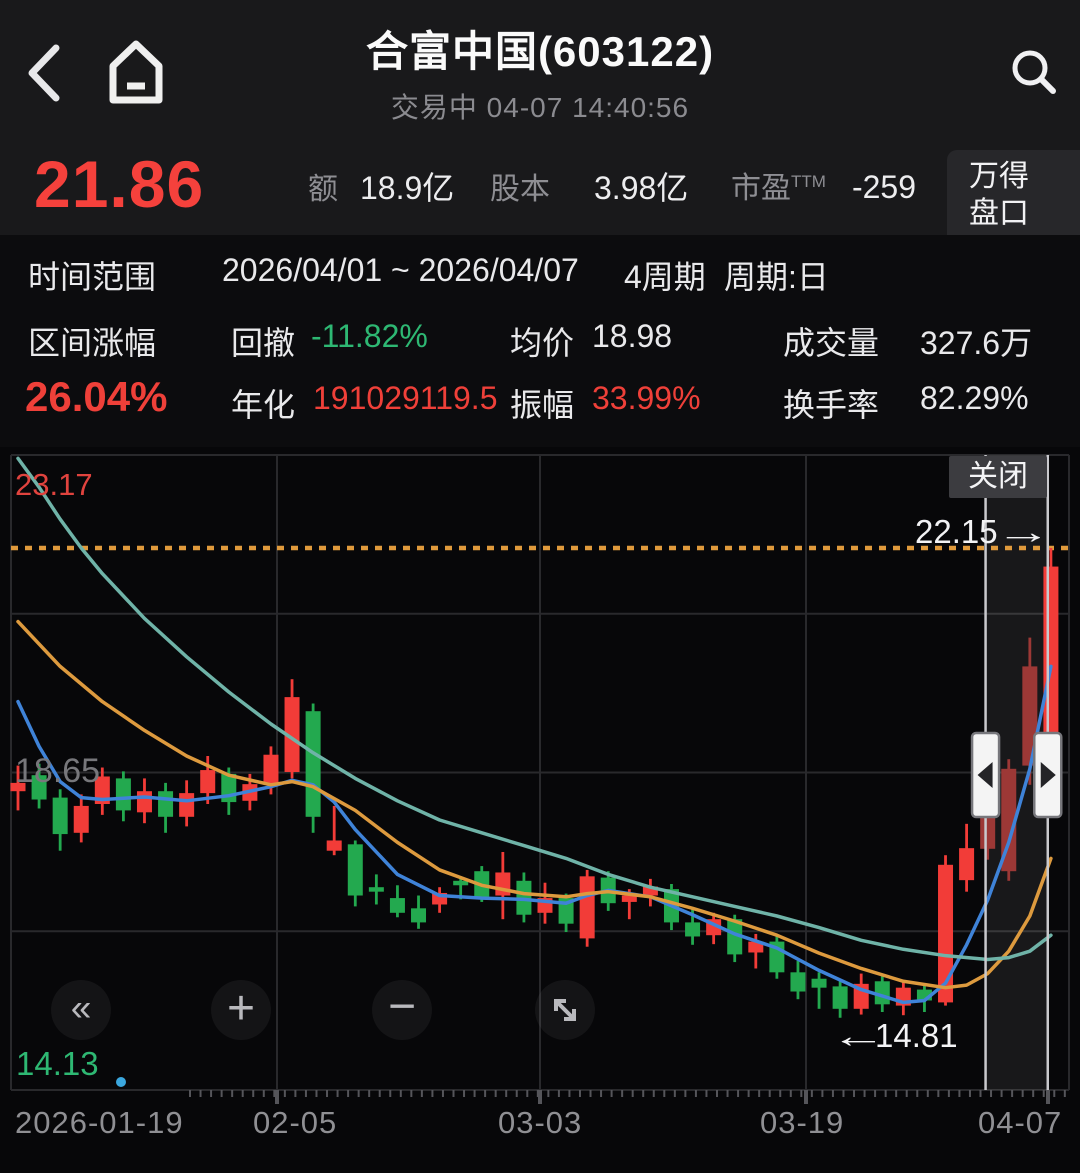 The height and width of the screenshot is (1173, 1080). I want to click on turnover-amount: 额 18.9亿, so click(381, 188).